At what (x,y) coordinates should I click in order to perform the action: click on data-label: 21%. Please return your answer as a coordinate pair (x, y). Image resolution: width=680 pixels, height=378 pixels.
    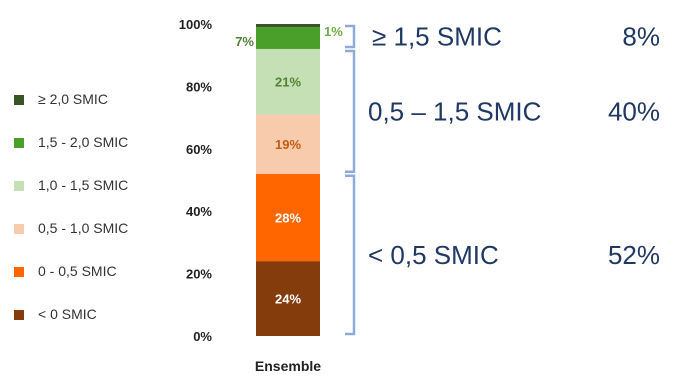
    Looking at the image, I should click on (288, 82).